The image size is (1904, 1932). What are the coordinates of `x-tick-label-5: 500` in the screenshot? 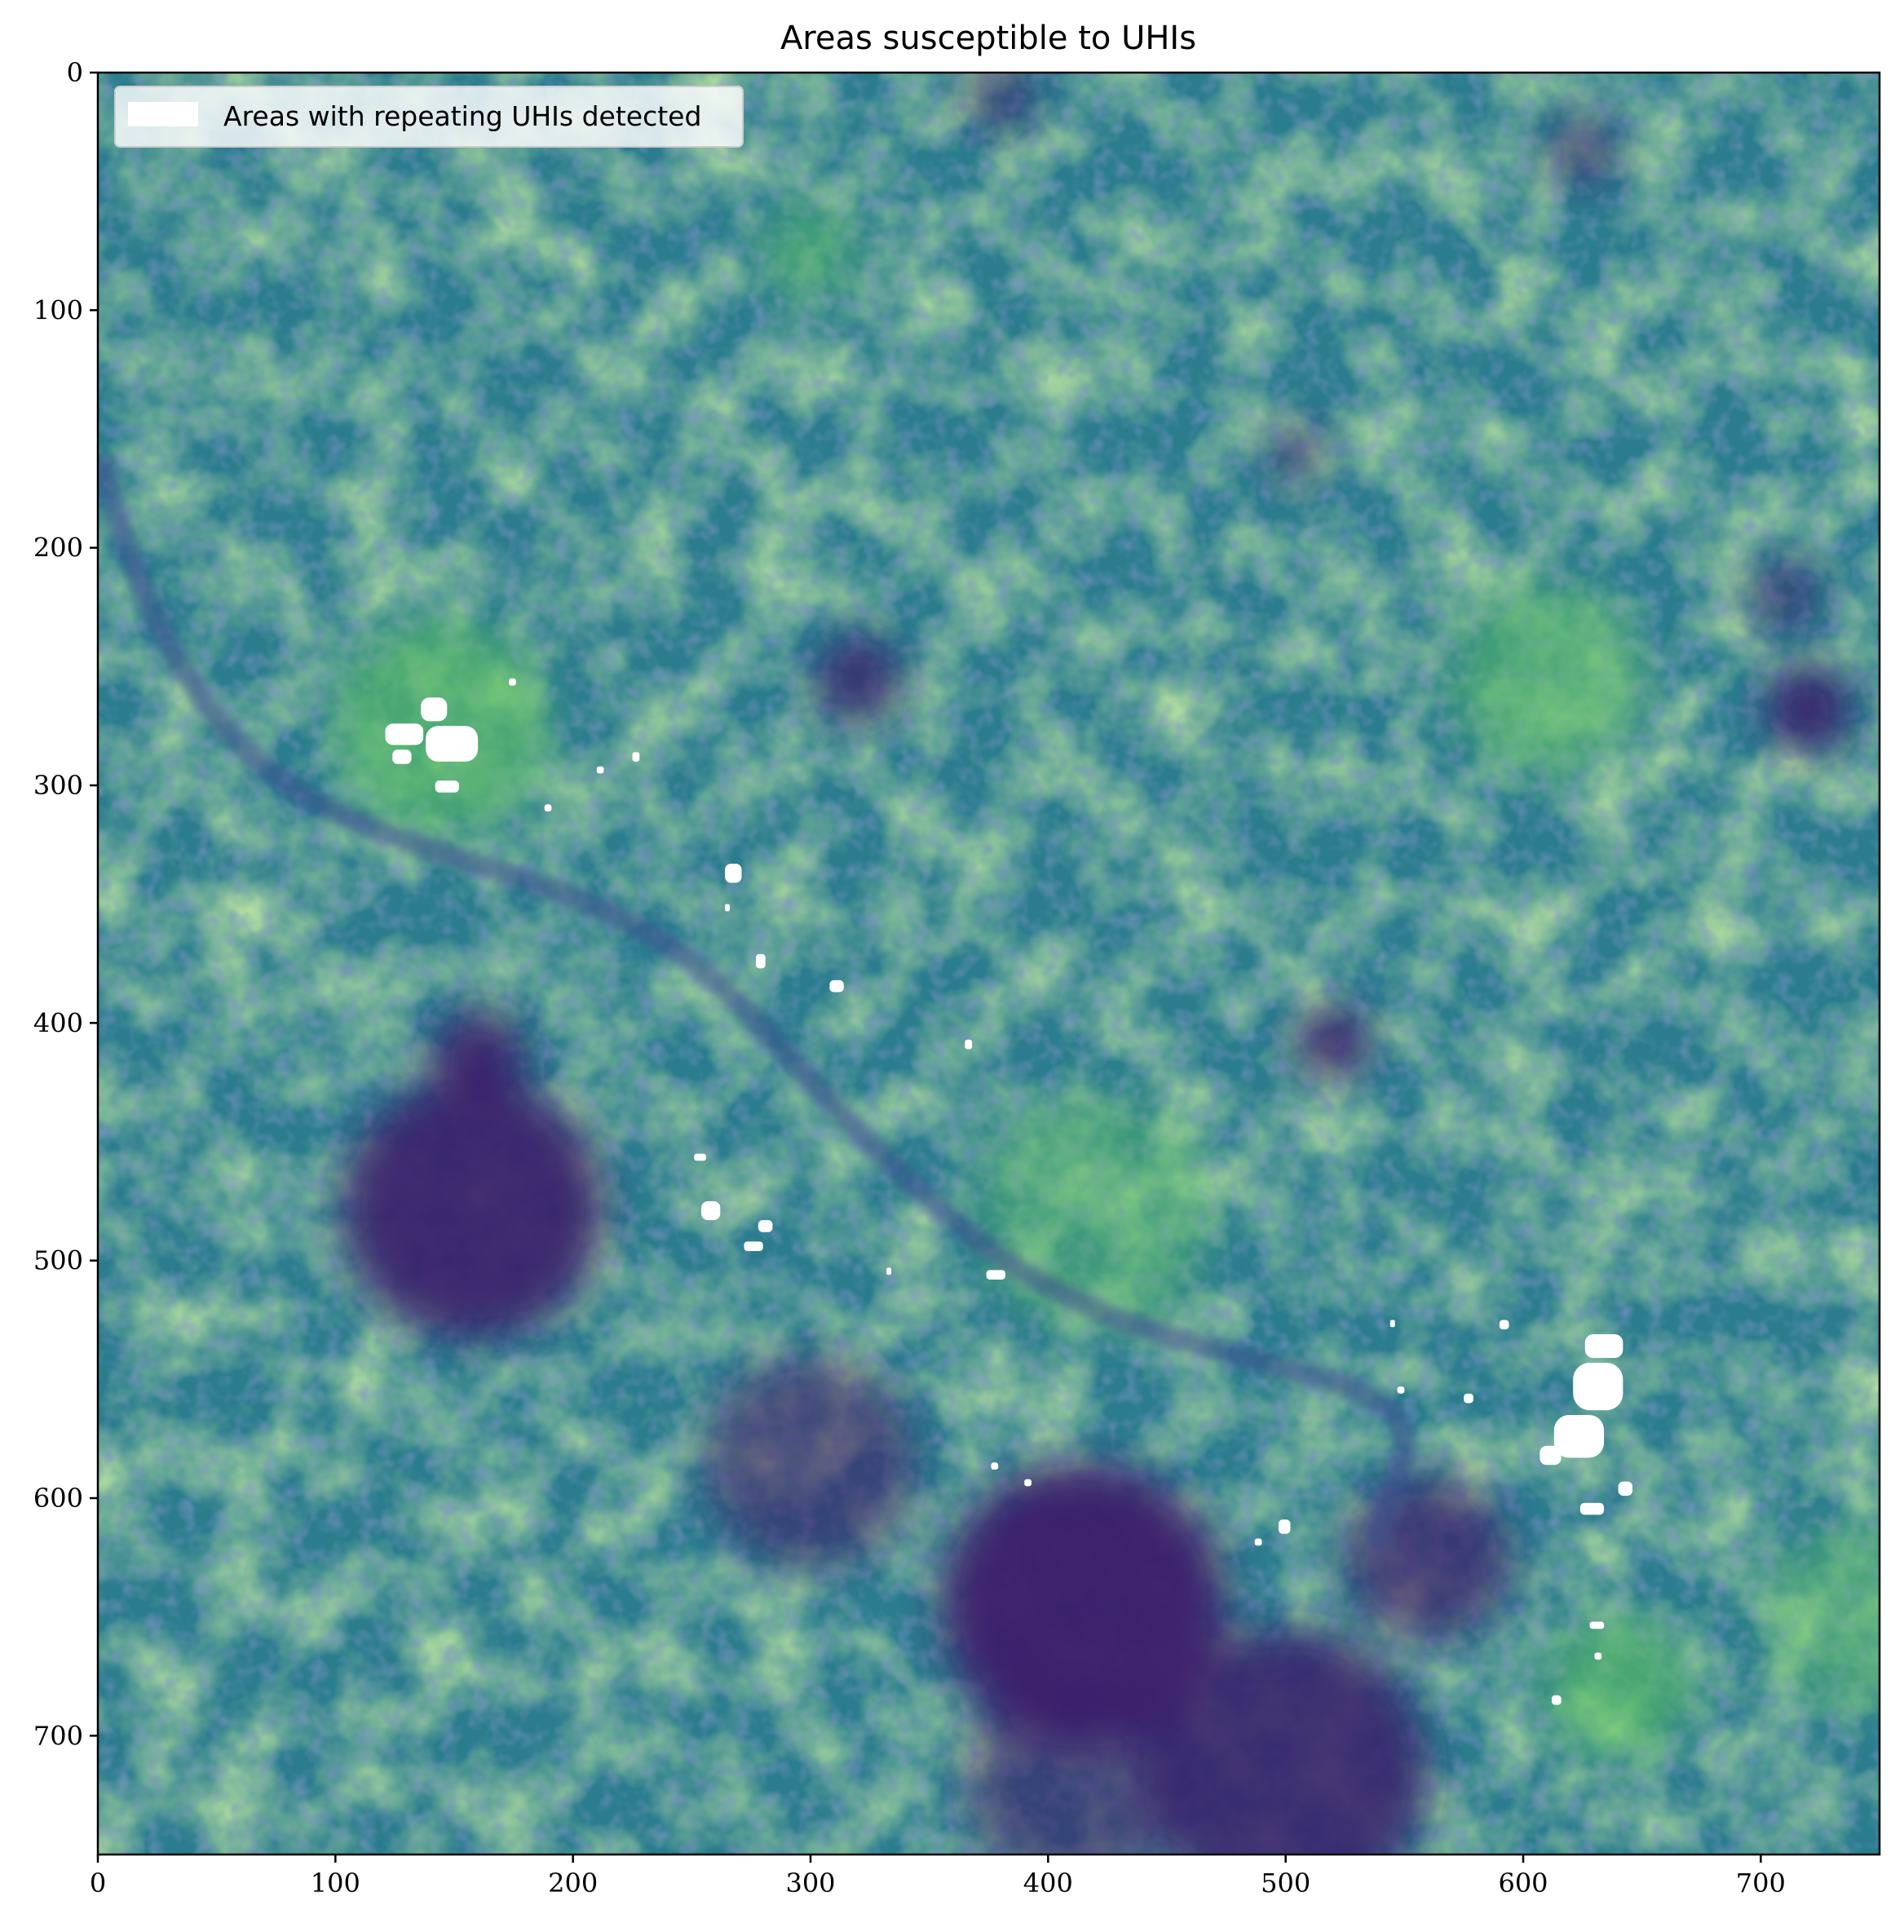 It's located at (1286, 1883).